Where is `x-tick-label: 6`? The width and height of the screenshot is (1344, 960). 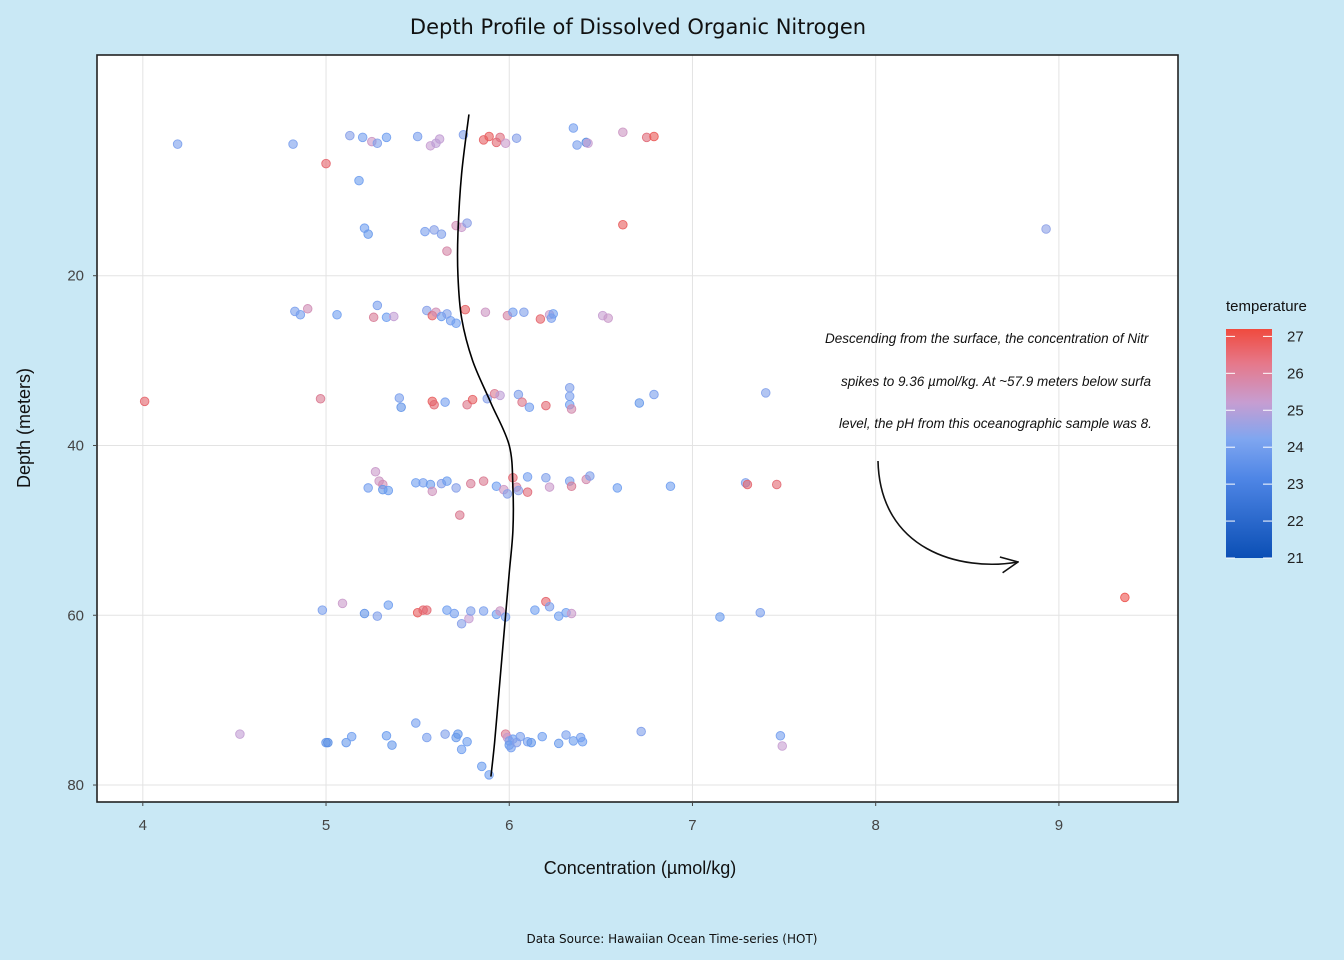 x-tick-label: 6 is located at coordinates (509, 825).